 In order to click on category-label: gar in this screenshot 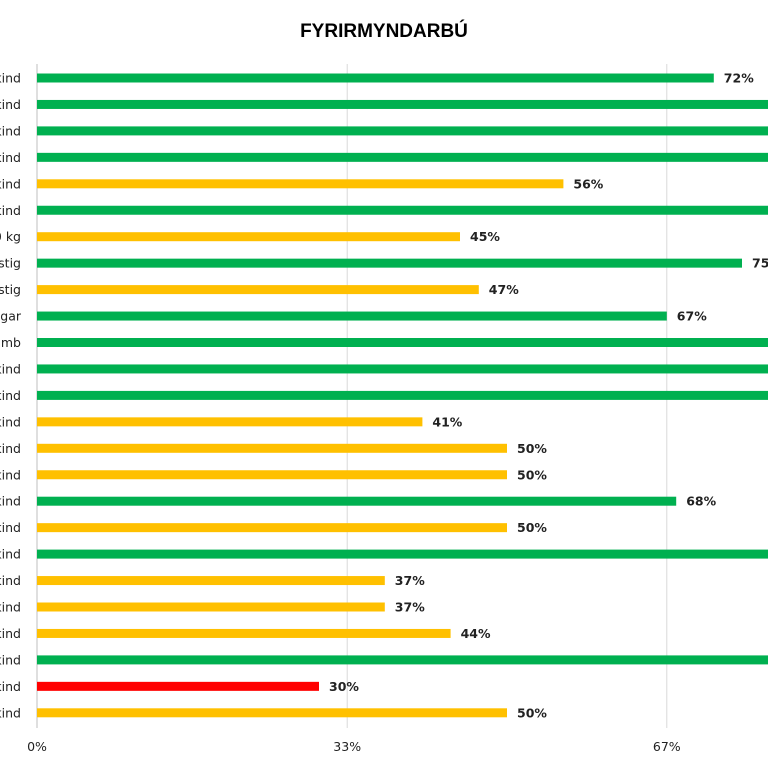, I will do `click(11, 316)`.